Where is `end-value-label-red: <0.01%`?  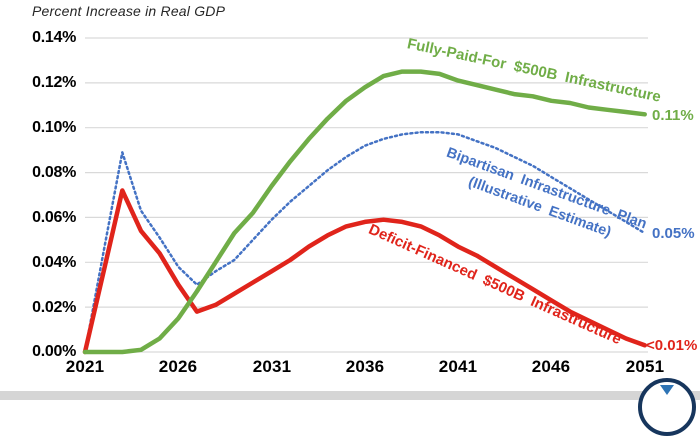 end-value-label-red: <0.01% is located at coordinates (672, 345).